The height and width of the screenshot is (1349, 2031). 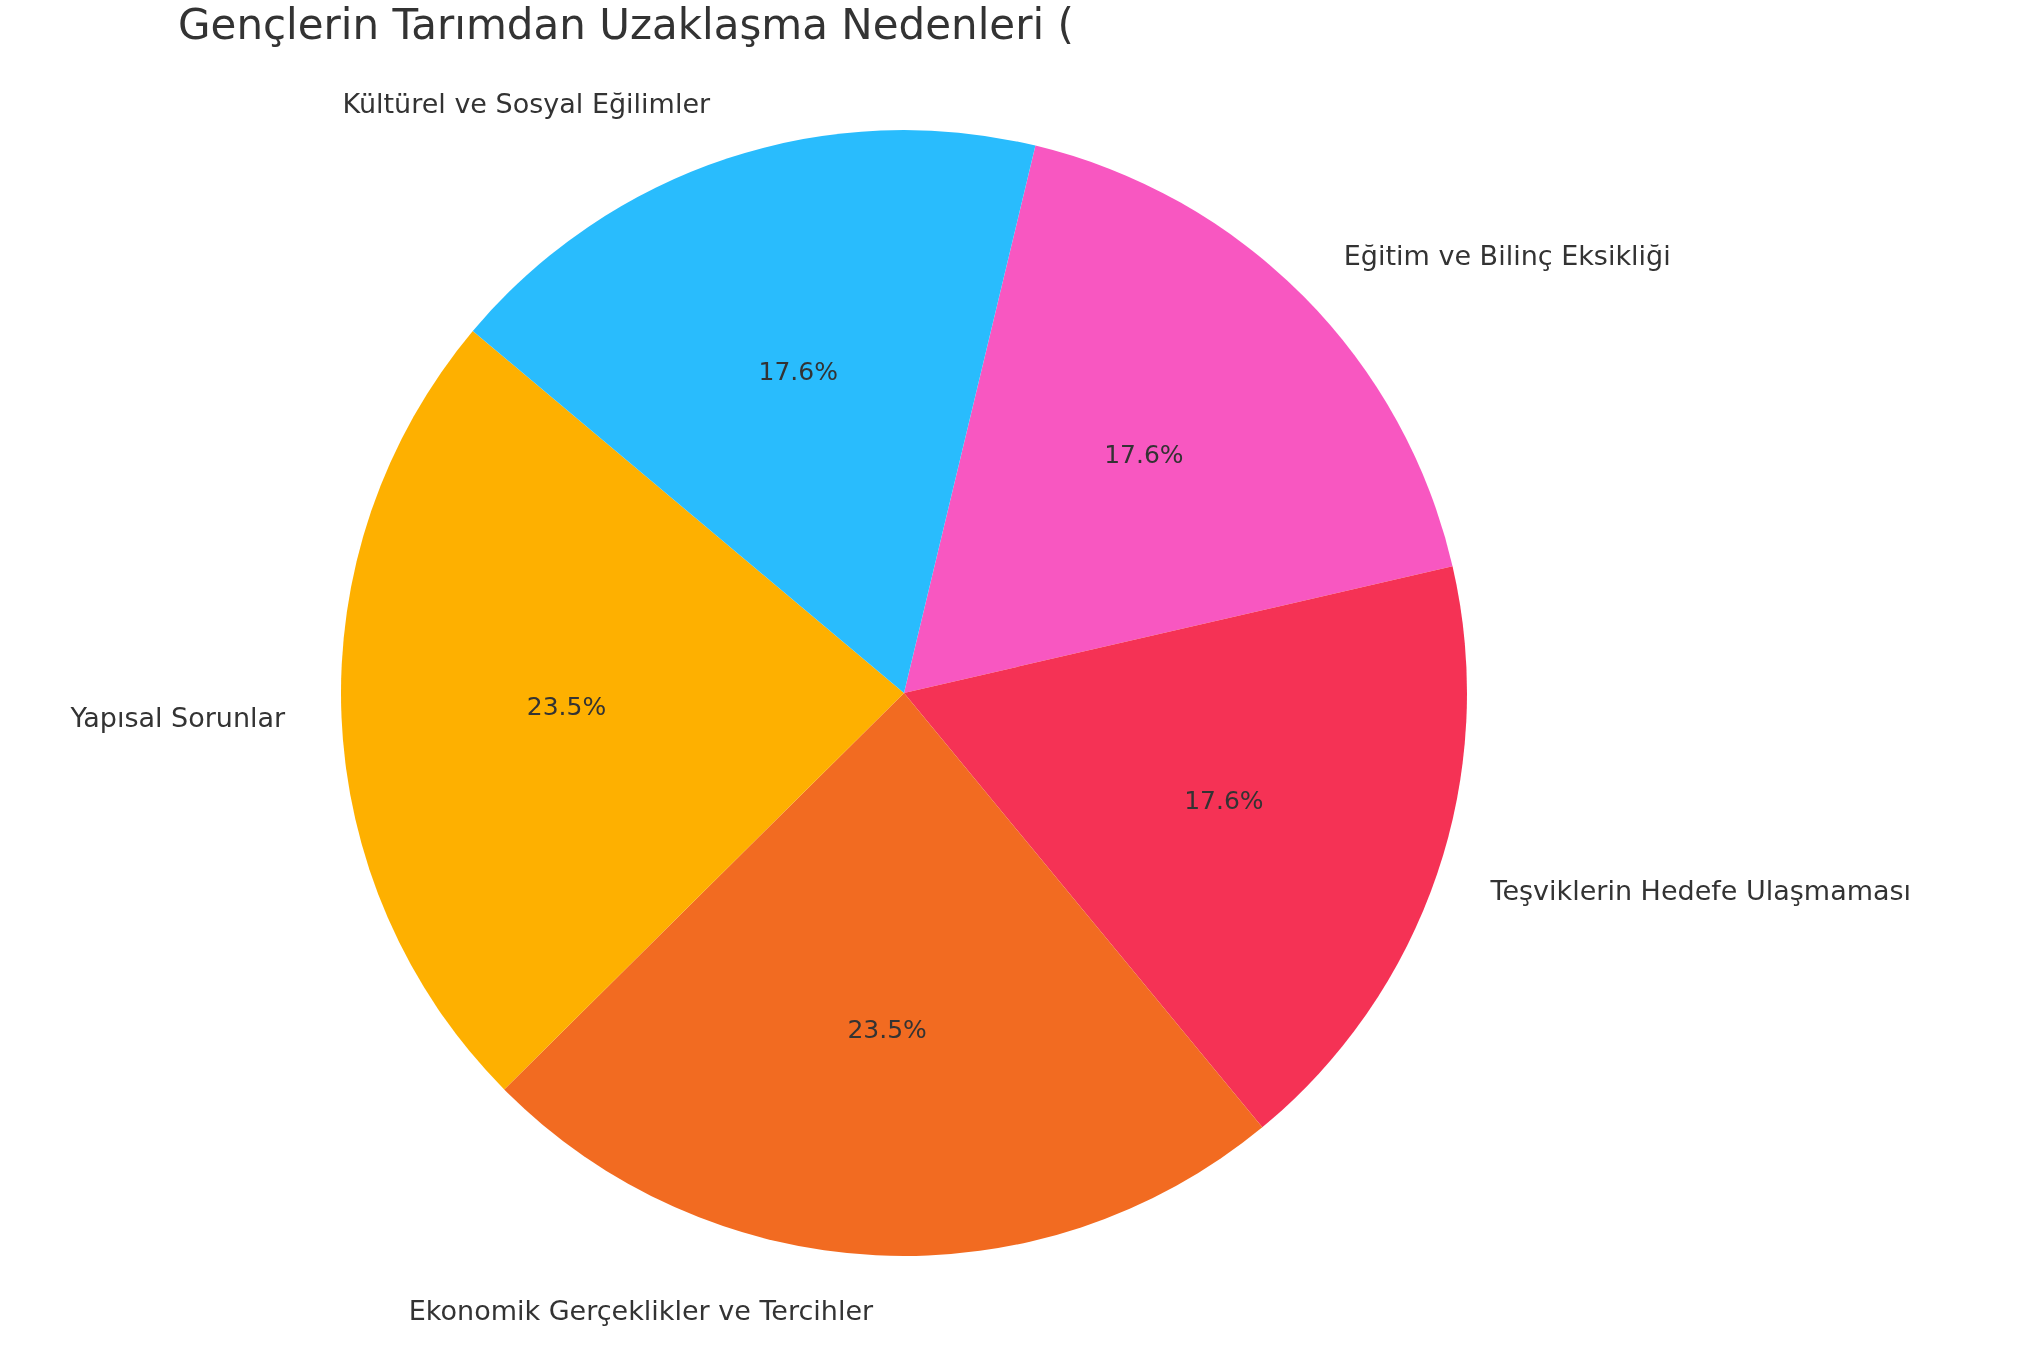 What do you see at coordinates (1700, 890) in the screenshot?
I see `slice-label: Teşviklerin Hedefe Ulaşmaması` at bounding box center [1700, 890].